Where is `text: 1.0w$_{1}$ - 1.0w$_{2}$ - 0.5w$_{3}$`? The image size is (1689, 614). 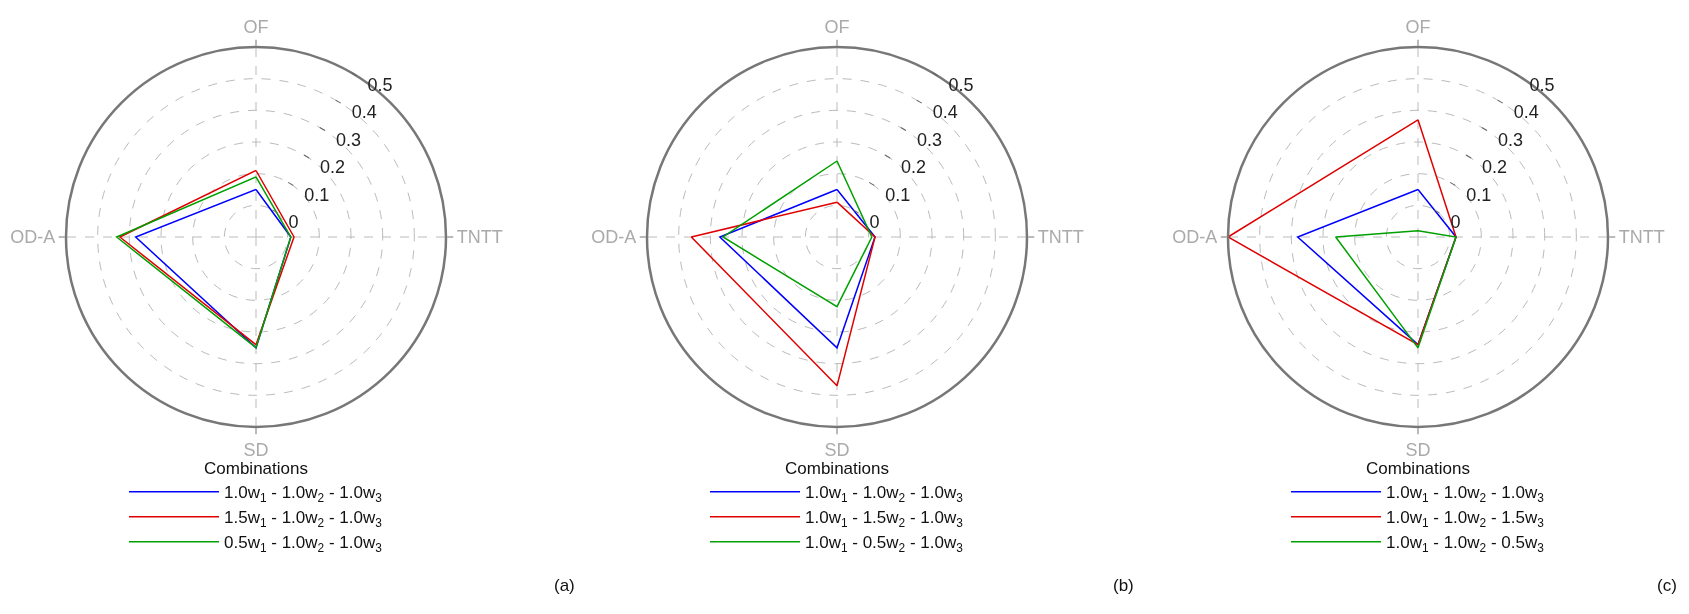 text: 1.0w$_{1}$ - 1.0w$_{2}$ - 0.5w$_{3}$ is located at coordinates (1465, 544).